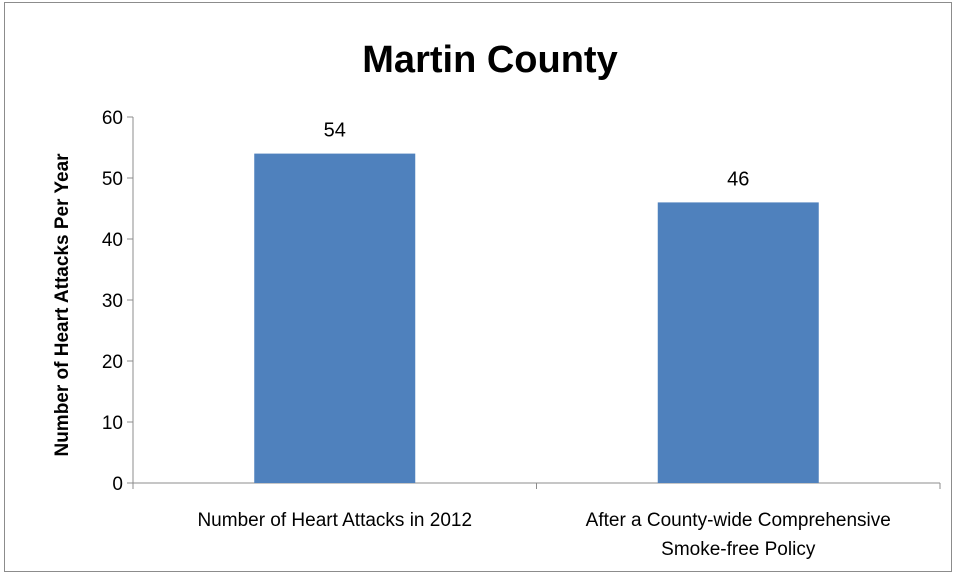 Image resolution: width=956 pixels, height=575 pixels. What do you see at coordinates (62, 305) in the screenshot?
I see `y-axis-label: Number of Heart Attacks Per Year` at bounding box center [62, 305].